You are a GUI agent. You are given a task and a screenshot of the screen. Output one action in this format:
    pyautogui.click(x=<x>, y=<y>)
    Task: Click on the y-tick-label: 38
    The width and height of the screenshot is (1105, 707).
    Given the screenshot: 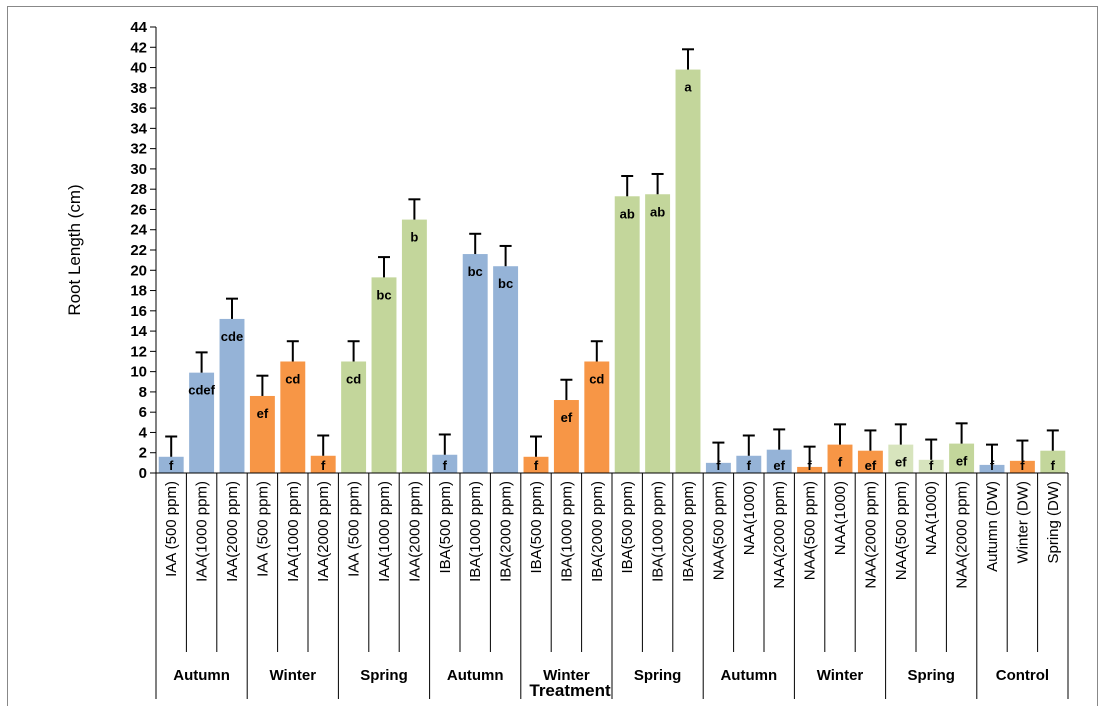 What is the action you would take?
    pyautogui.click(x=138, y=88)
    